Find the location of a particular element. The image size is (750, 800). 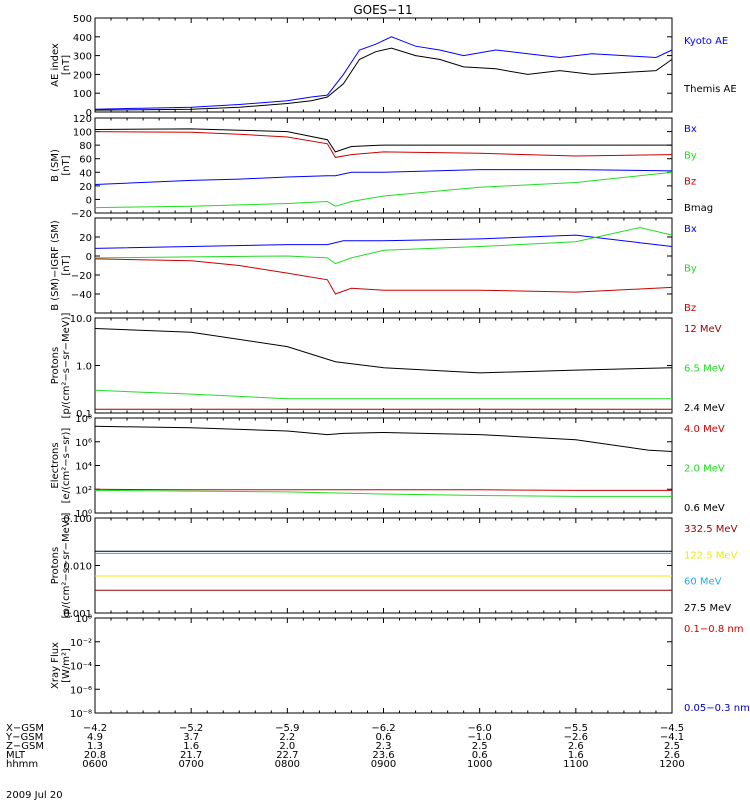

legend-label: 332.5 MeV is located at coordinates (711, 529).